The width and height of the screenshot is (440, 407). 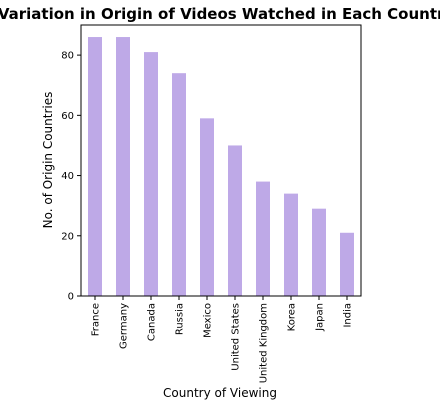 What do you see at coordinates (208, 320) in the screenshot?
I see `x-tick-label: Mexico` at bounding box center [208, 320].